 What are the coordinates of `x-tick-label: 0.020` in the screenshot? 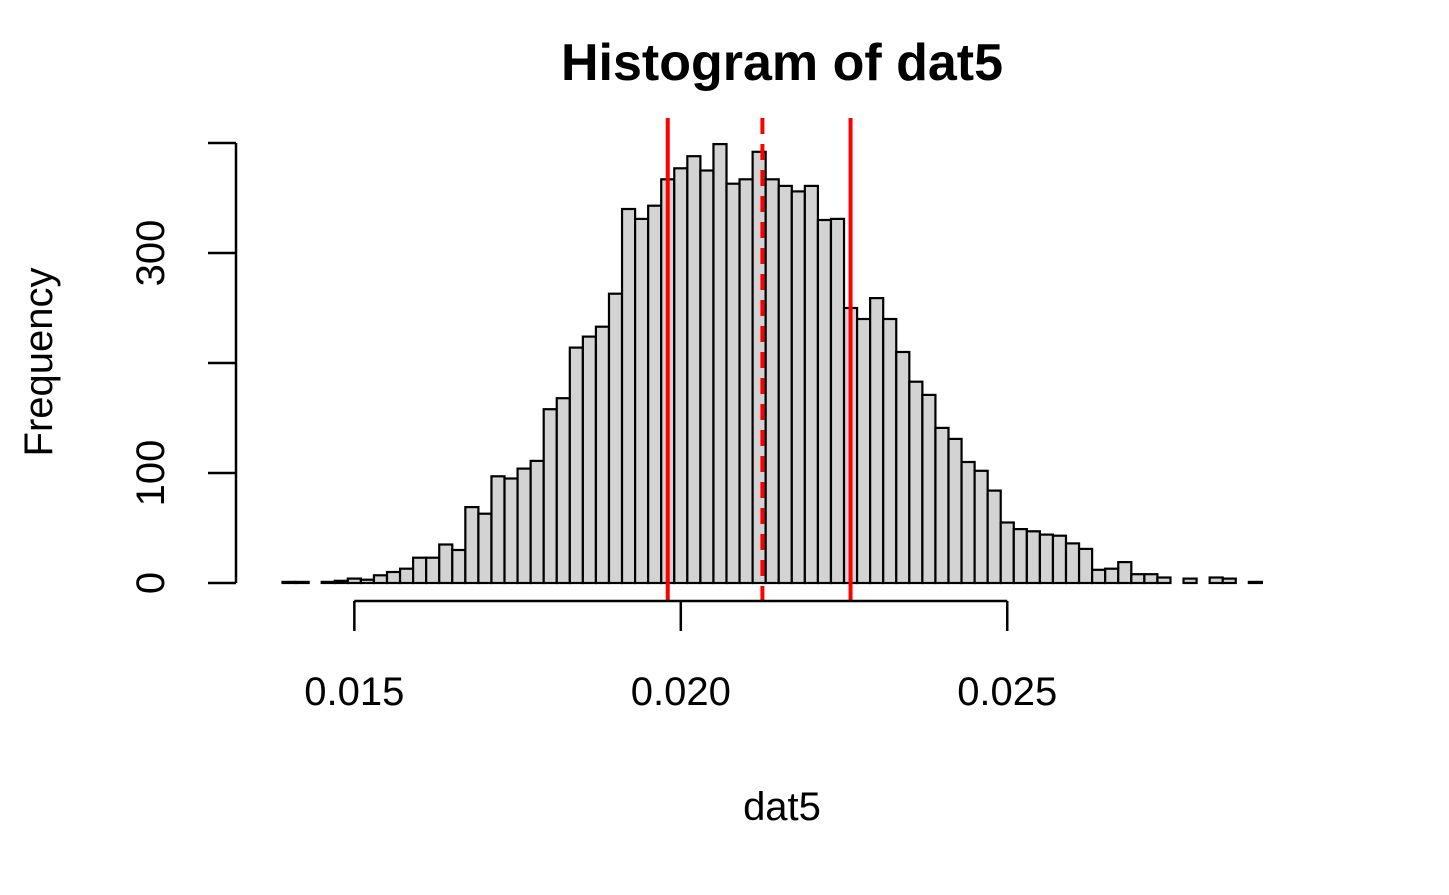 It's located at (681, 692).